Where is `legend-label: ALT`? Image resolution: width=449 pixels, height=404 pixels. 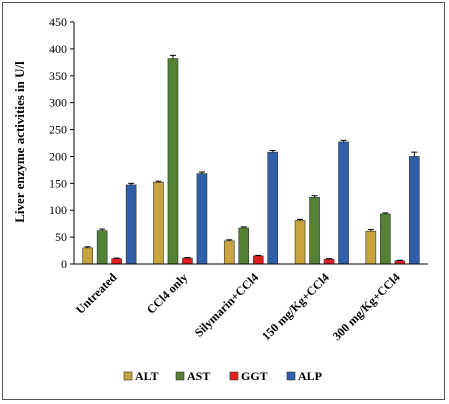 legend-label: ALT is located at coordinates (147, 376).